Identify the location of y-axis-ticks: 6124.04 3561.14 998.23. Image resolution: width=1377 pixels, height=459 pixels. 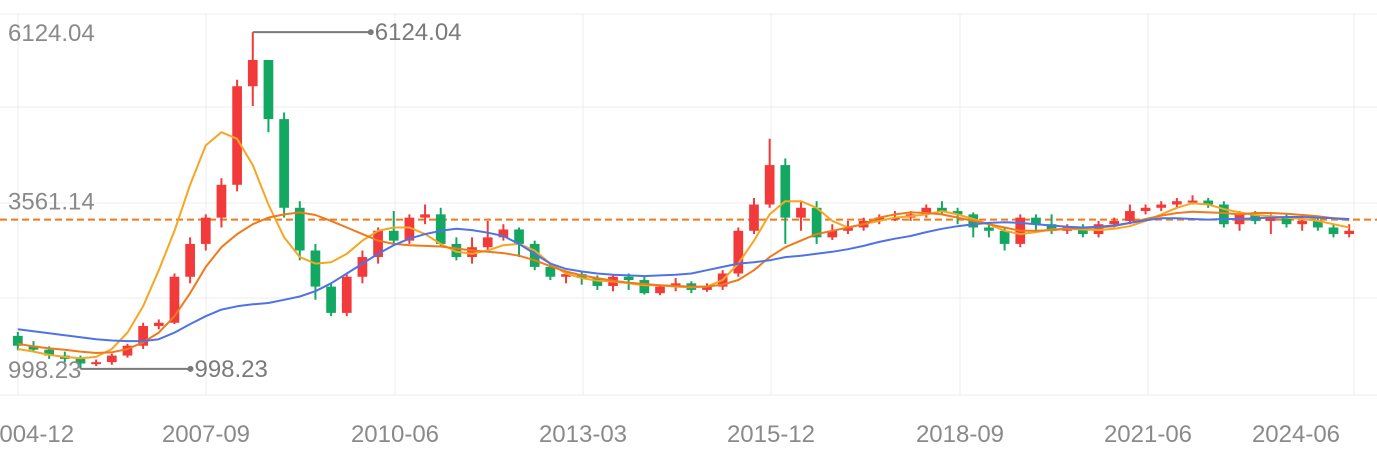
(51, 202).